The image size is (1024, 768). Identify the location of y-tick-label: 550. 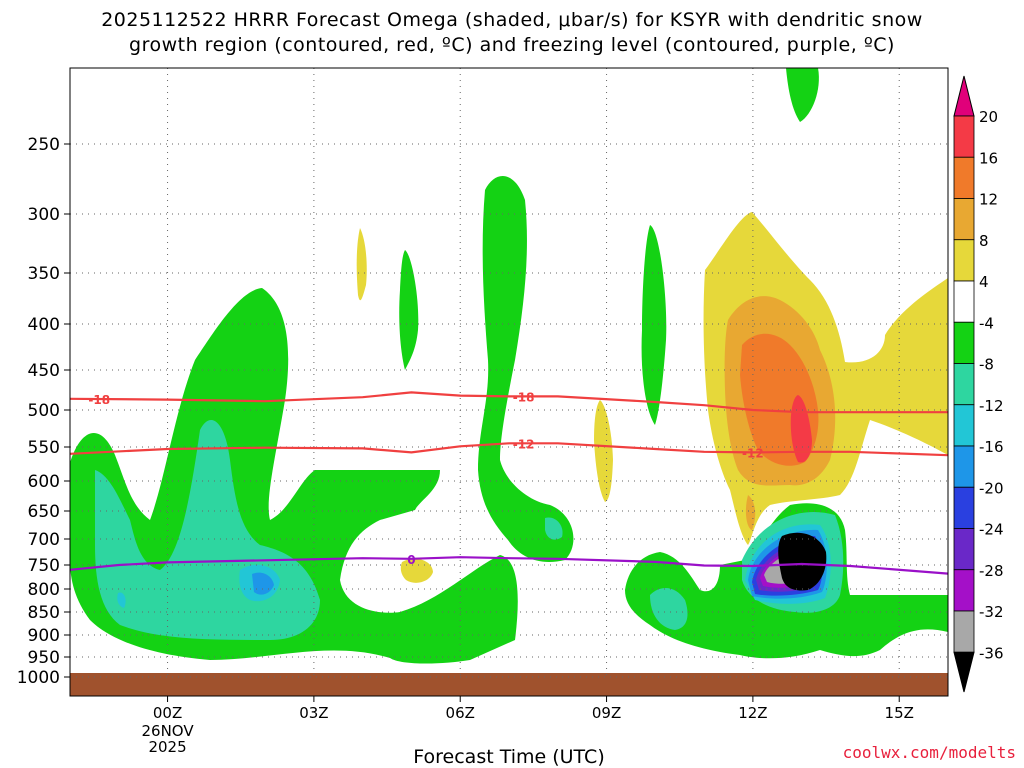
(44, 448).